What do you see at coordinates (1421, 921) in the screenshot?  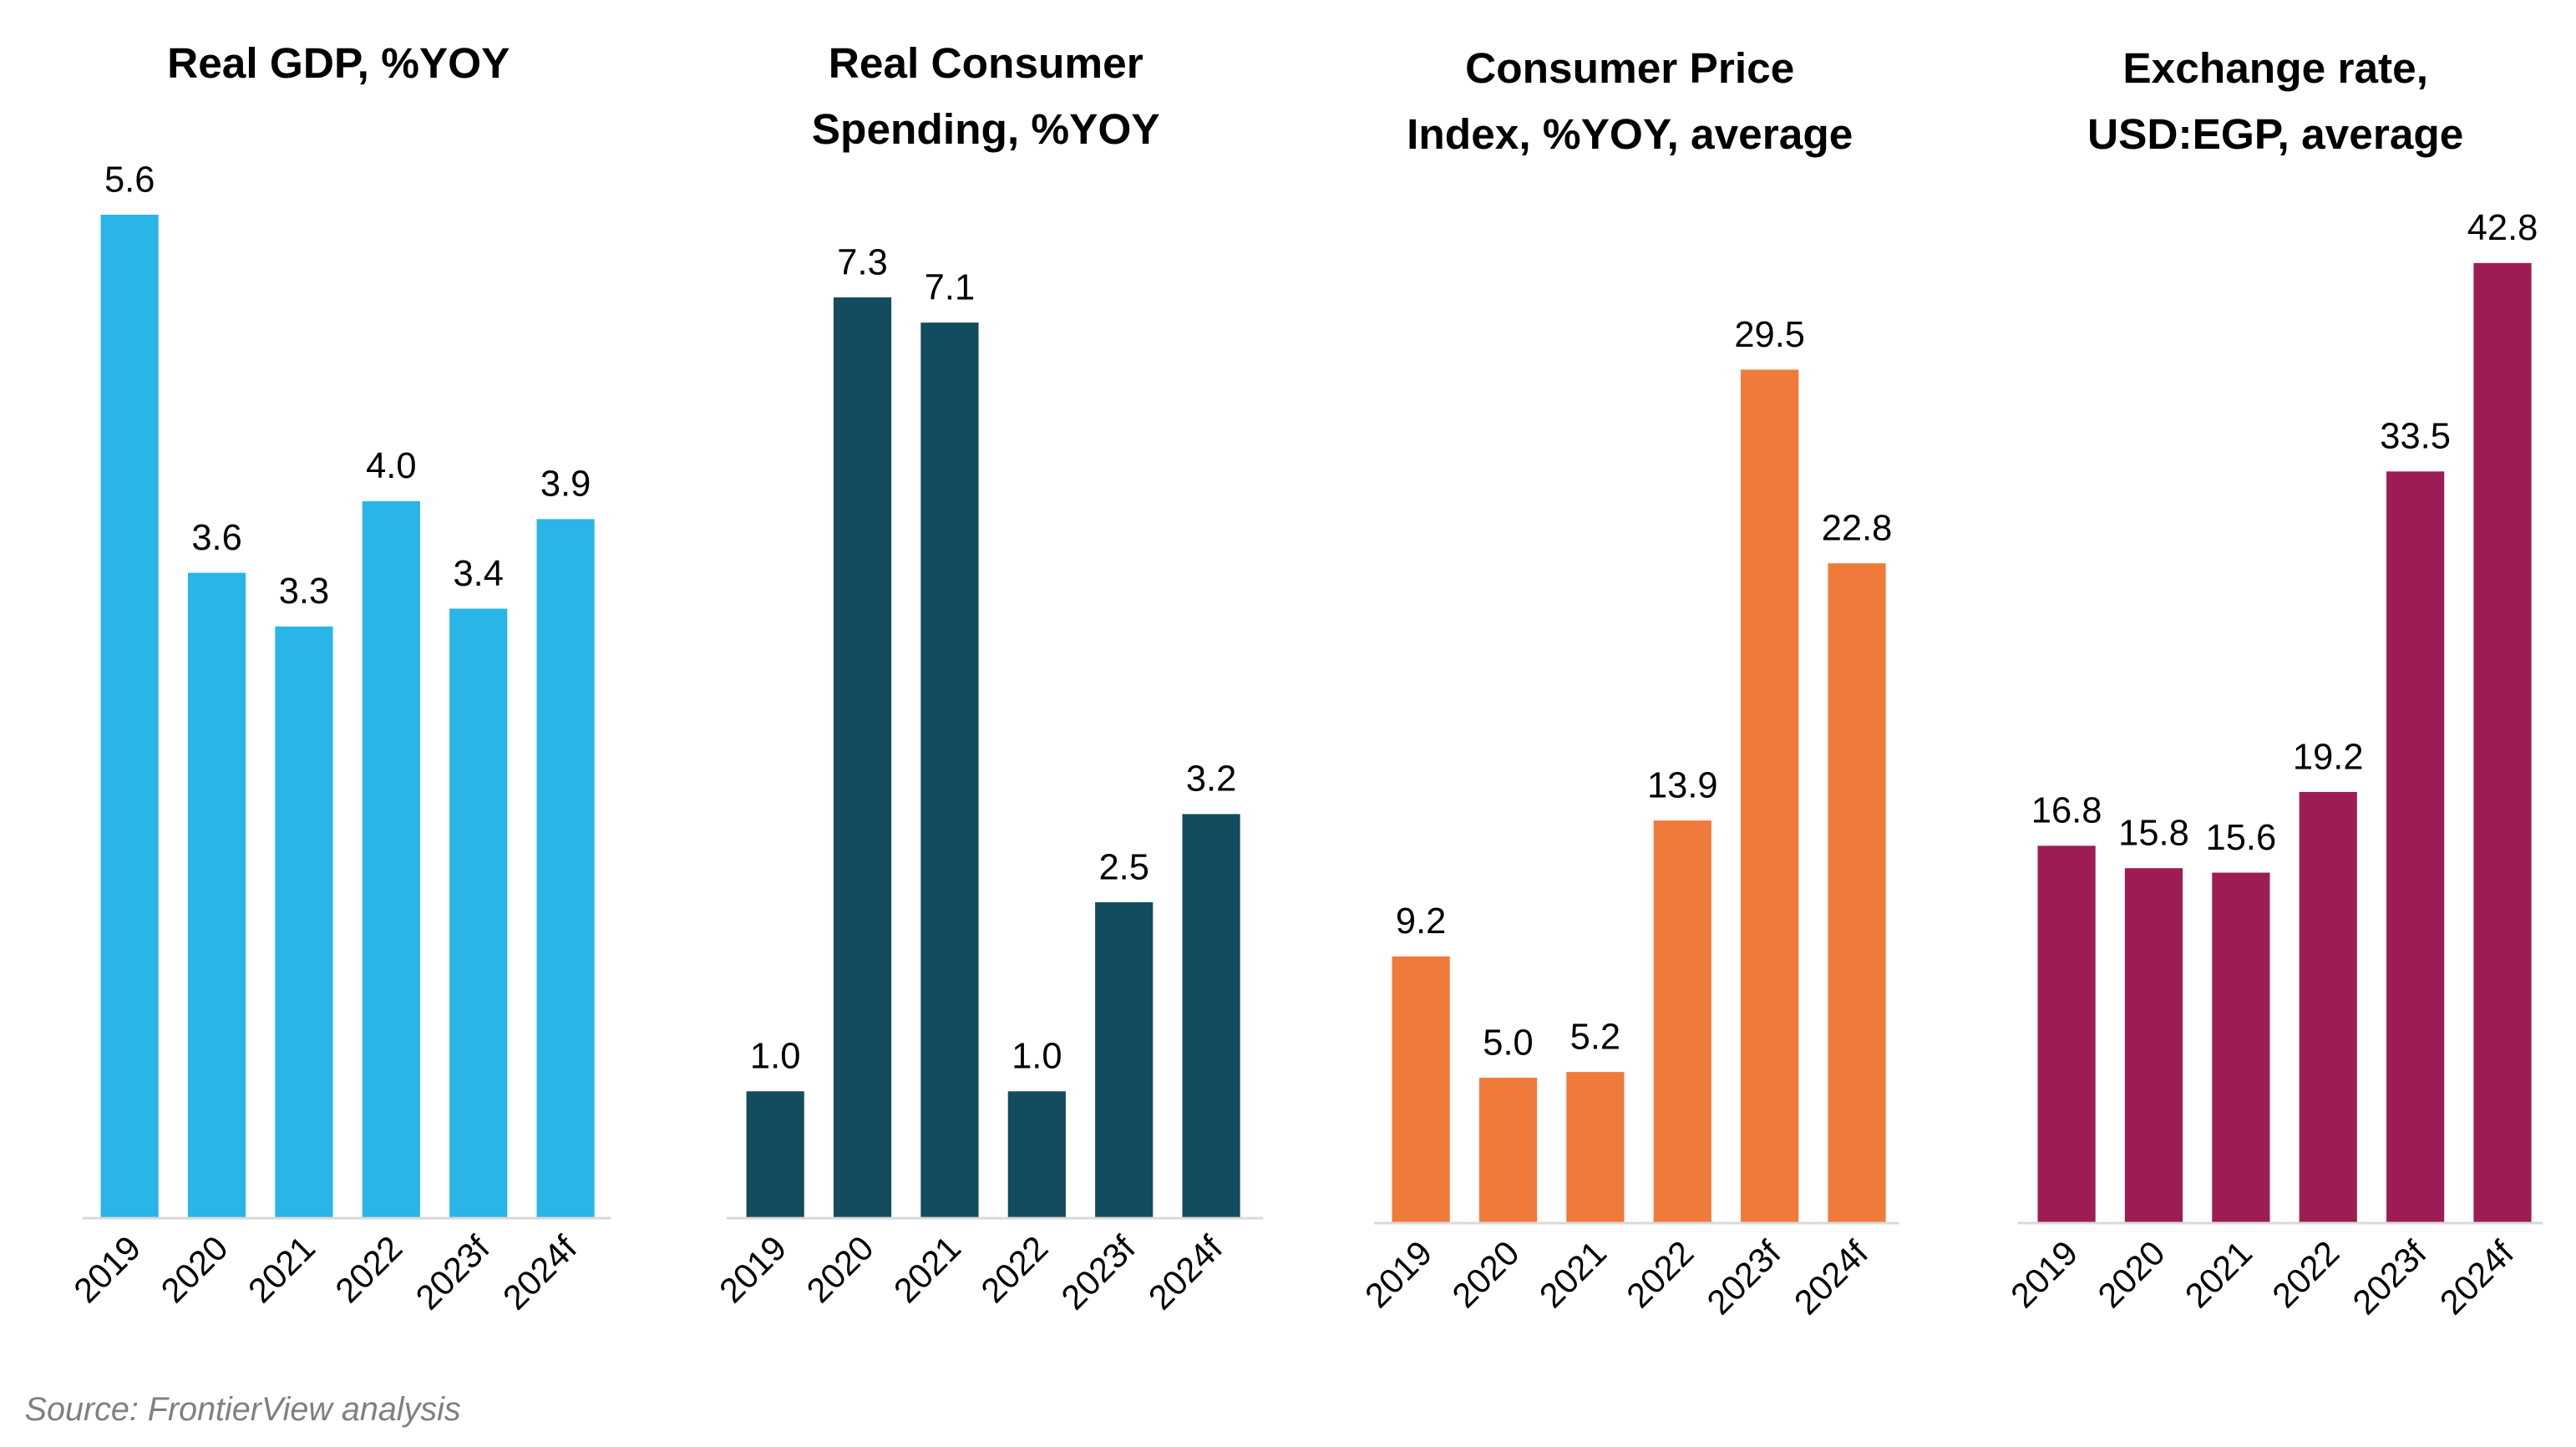 I see `data-label: 9.2` at bounding box center [1421, 921].